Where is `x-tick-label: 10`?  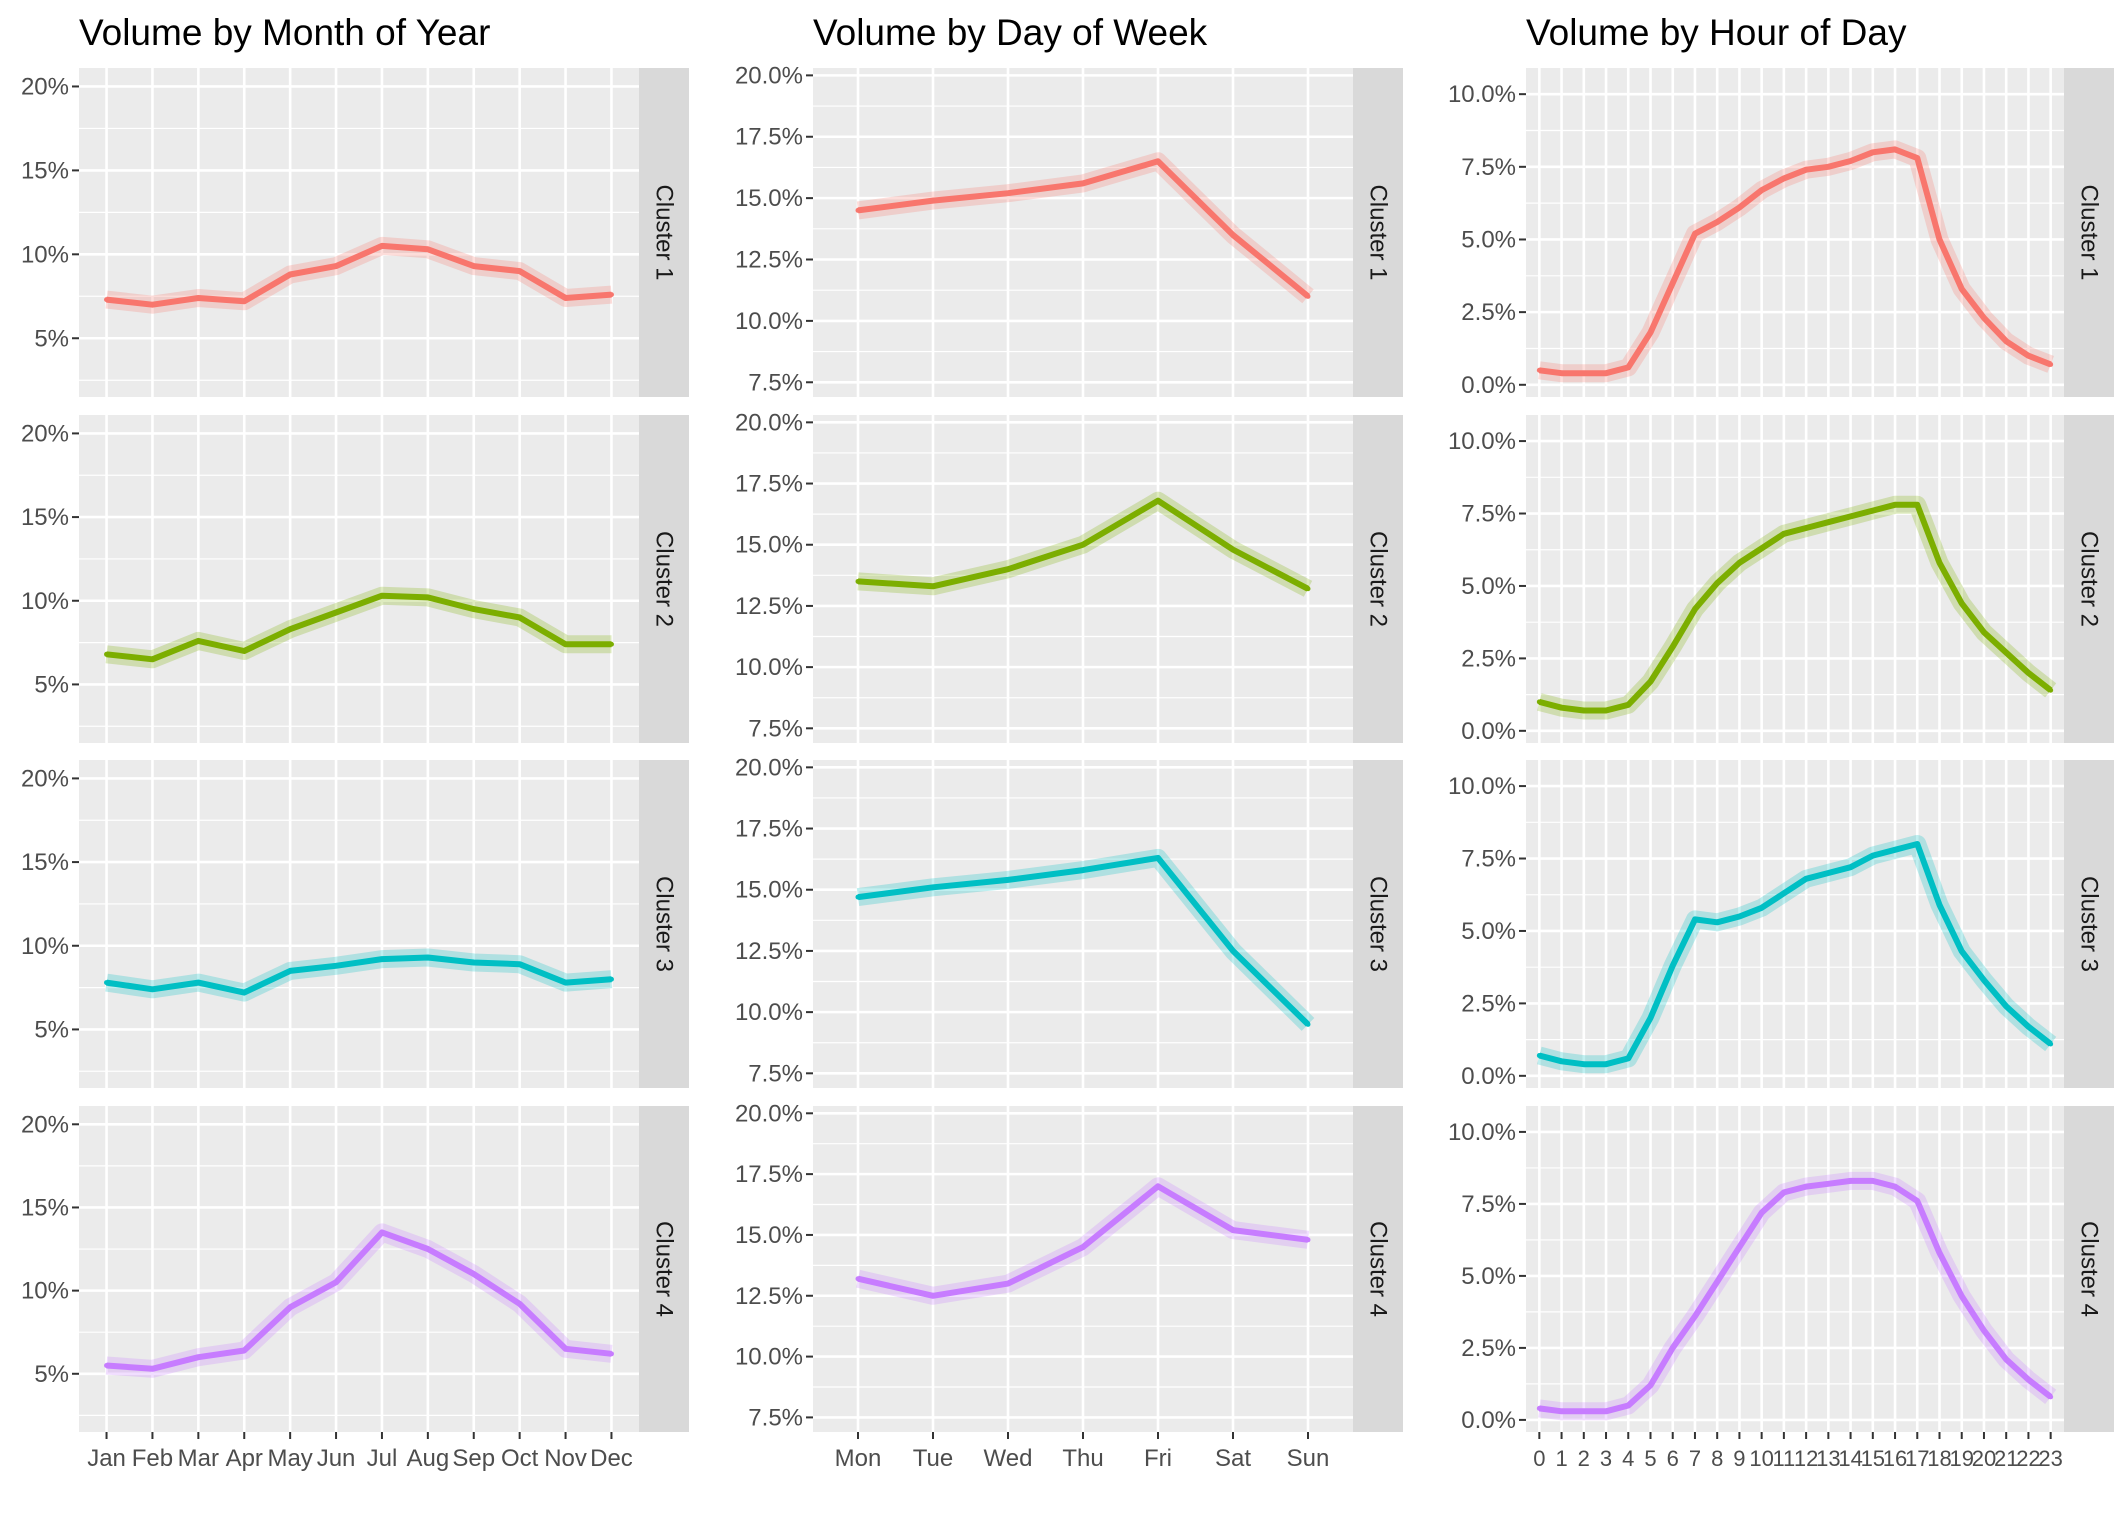
x-tick-label: 10 is located at coordinates (1761, 1458).